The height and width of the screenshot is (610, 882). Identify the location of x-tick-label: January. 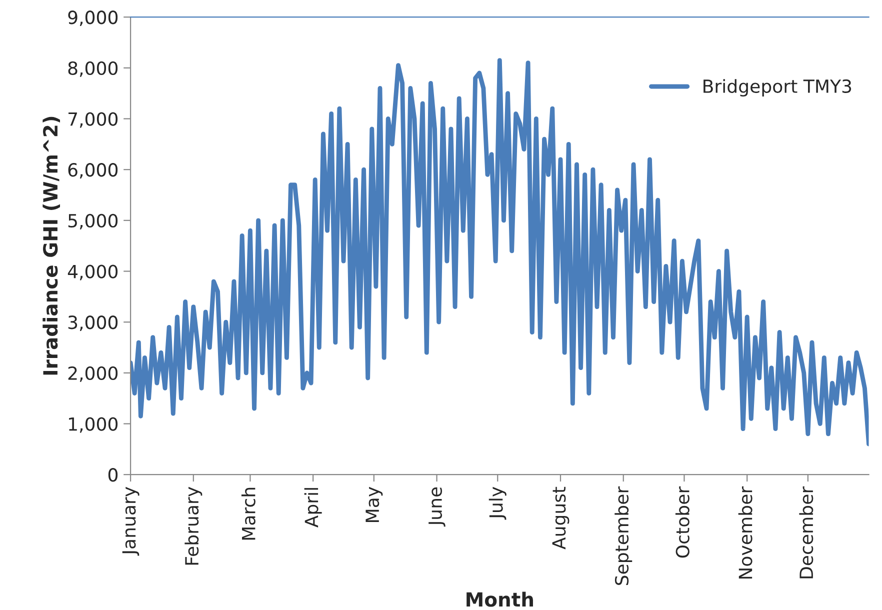
(131, 521).